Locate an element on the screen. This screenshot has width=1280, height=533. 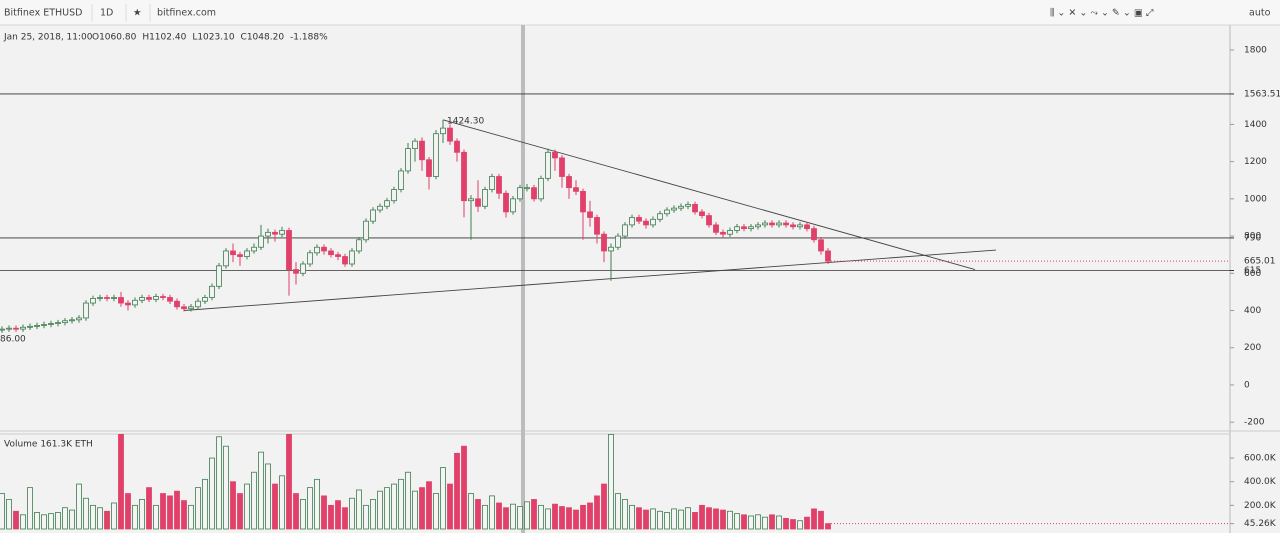
y-tick-label: 200 is located at coordinates (1252, 348).